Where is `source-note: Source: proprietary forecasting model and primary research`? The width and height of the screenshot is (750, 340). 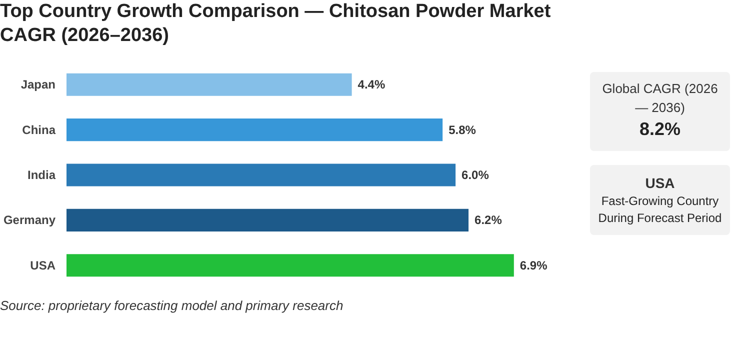
source-note: Source: proprietary forecasting model and primary research is located at coordinates (172, 306).